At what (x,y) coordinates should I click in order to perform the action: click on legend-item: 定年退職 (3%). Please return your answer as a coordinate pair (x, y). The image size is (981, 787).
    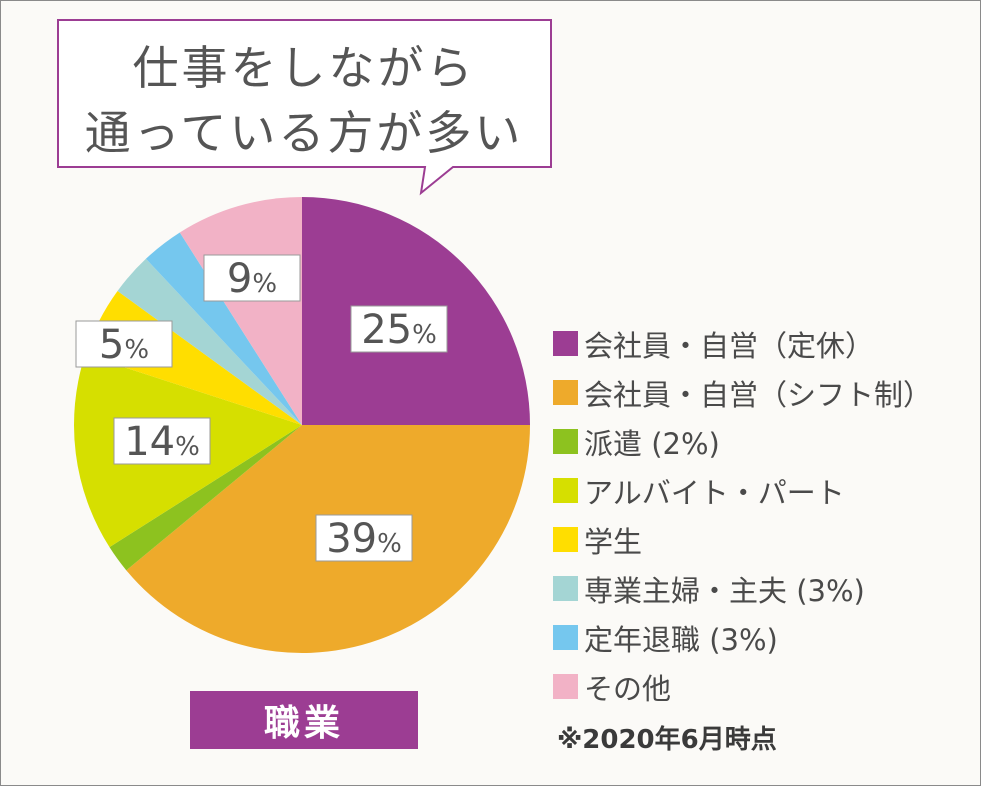
    Looking at the image, I should click on (742, 637).